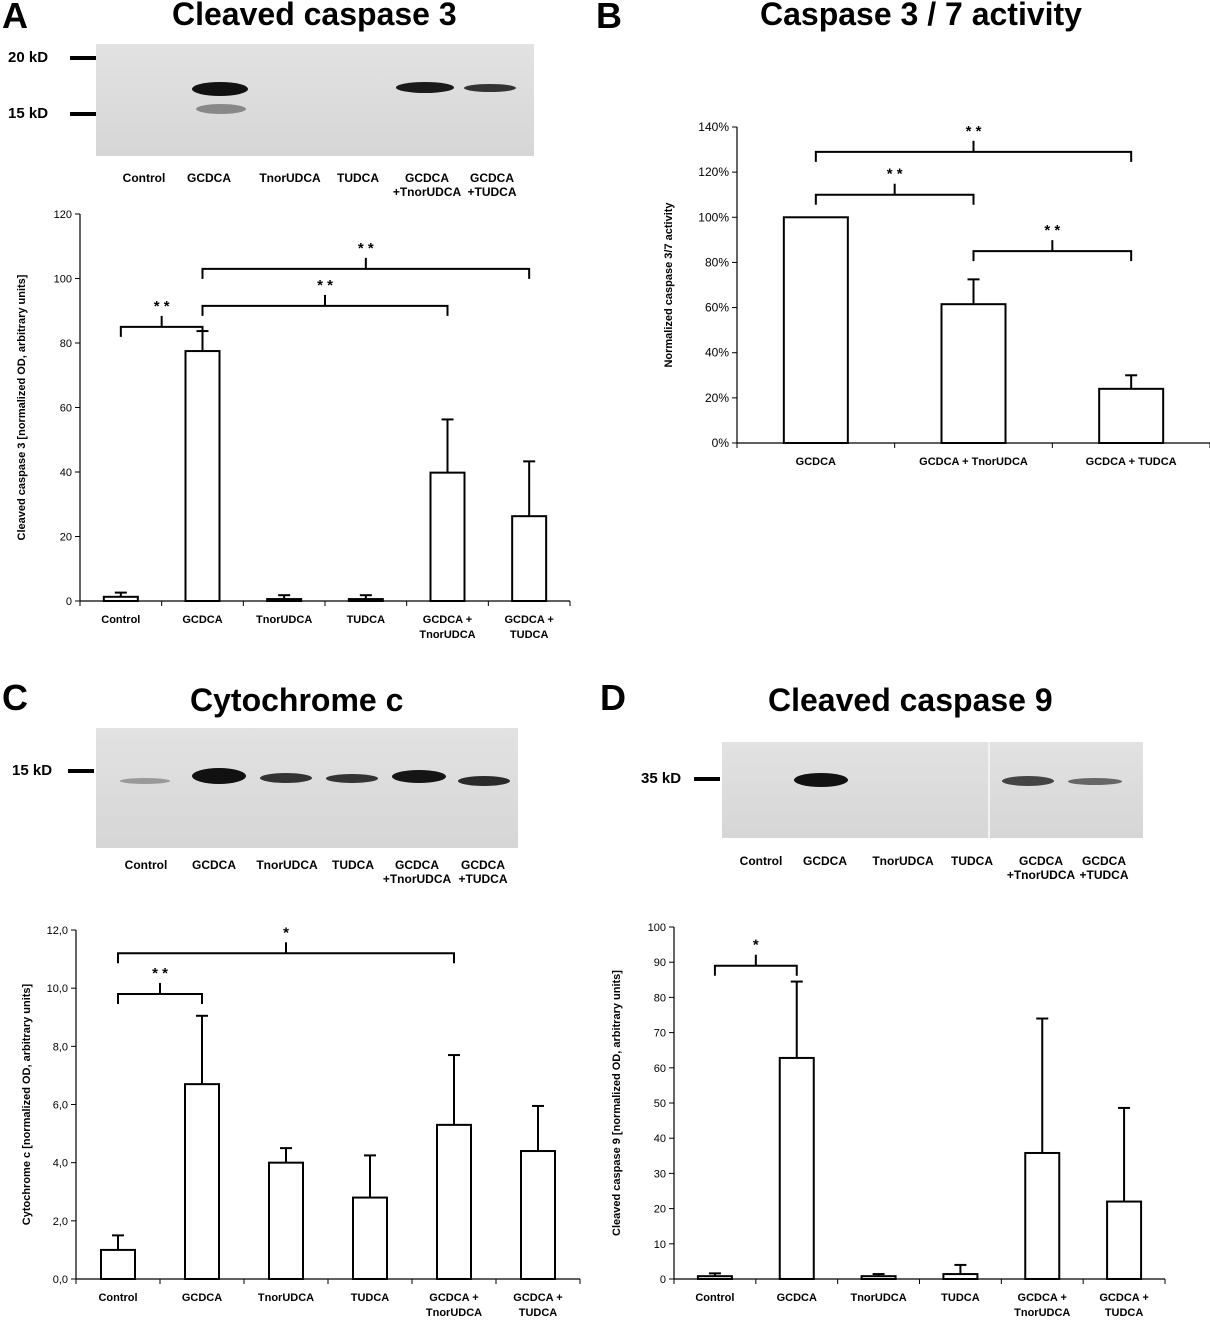 This screenshot has width=1210, height=1320. I want to click on y-tick-label: 100, so click(63, 280).